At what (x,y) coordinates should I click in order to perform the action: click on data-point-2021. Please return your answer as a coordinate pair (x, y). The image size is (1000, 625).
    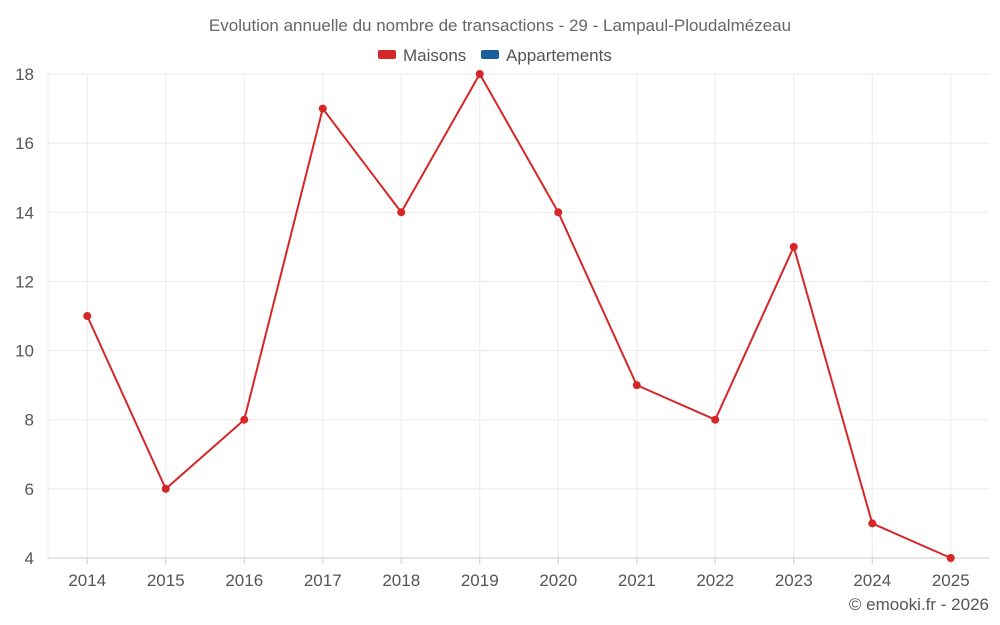
    Looking at the image, I should click on (636, 385).